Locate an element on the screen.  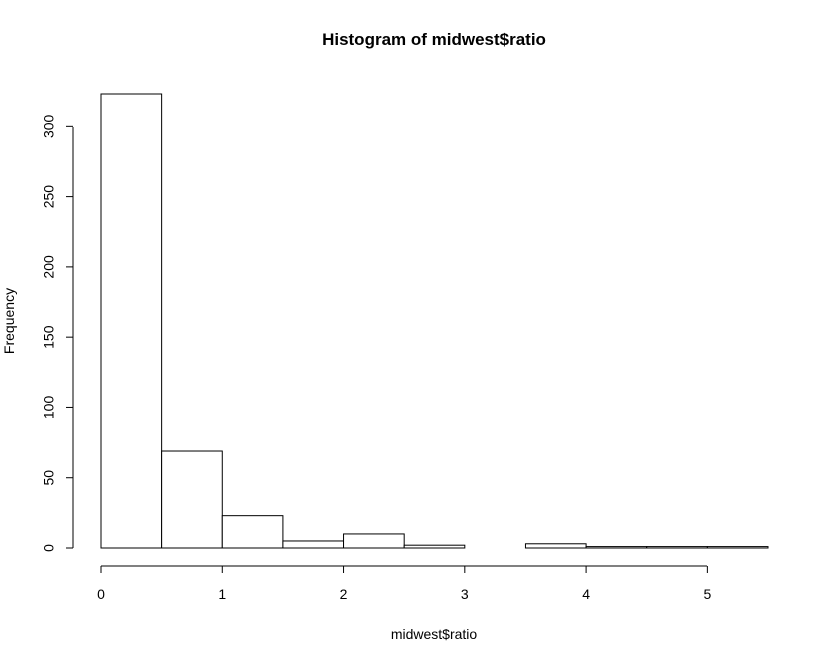
x-ticks: 0 1 2 3 4 5 is located at coordinates (404, 584).